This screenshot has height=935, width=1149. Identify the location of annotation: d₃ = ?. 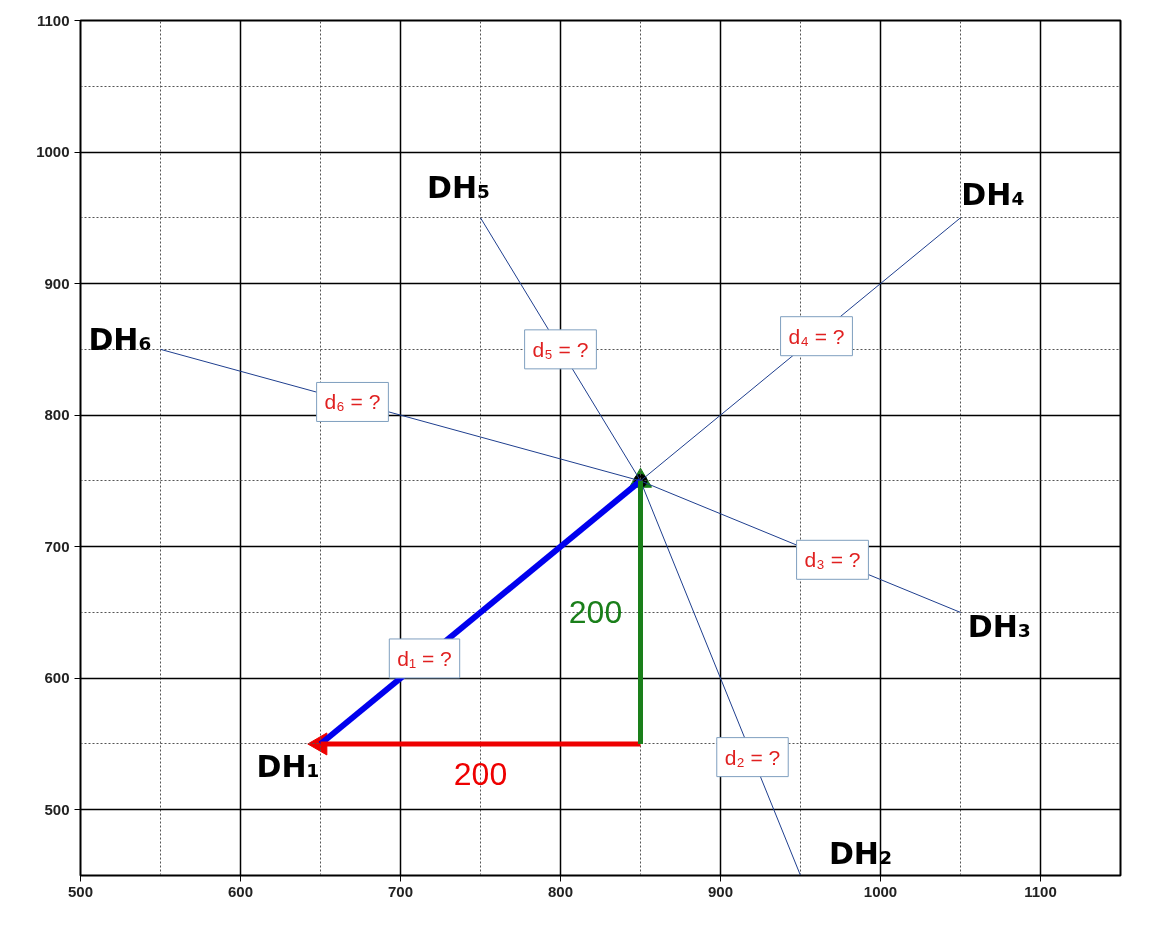
(832, 560).